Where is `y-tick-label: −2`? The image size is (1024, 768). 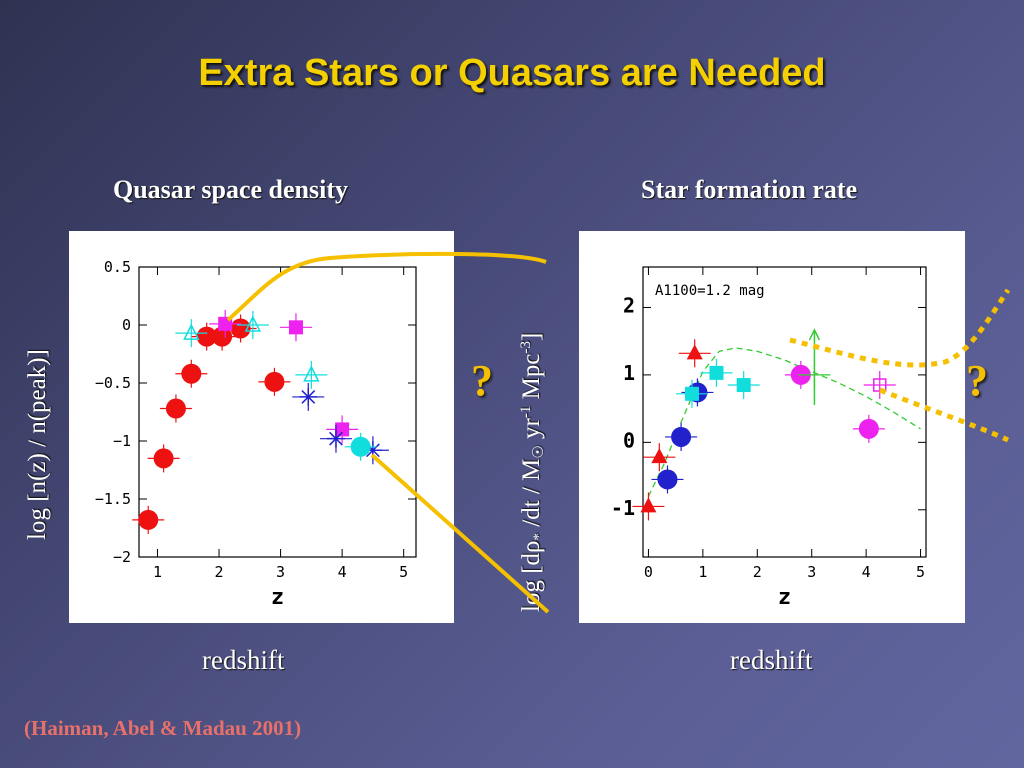
y-tick-label: −2 is located at coordinates (122, 557).